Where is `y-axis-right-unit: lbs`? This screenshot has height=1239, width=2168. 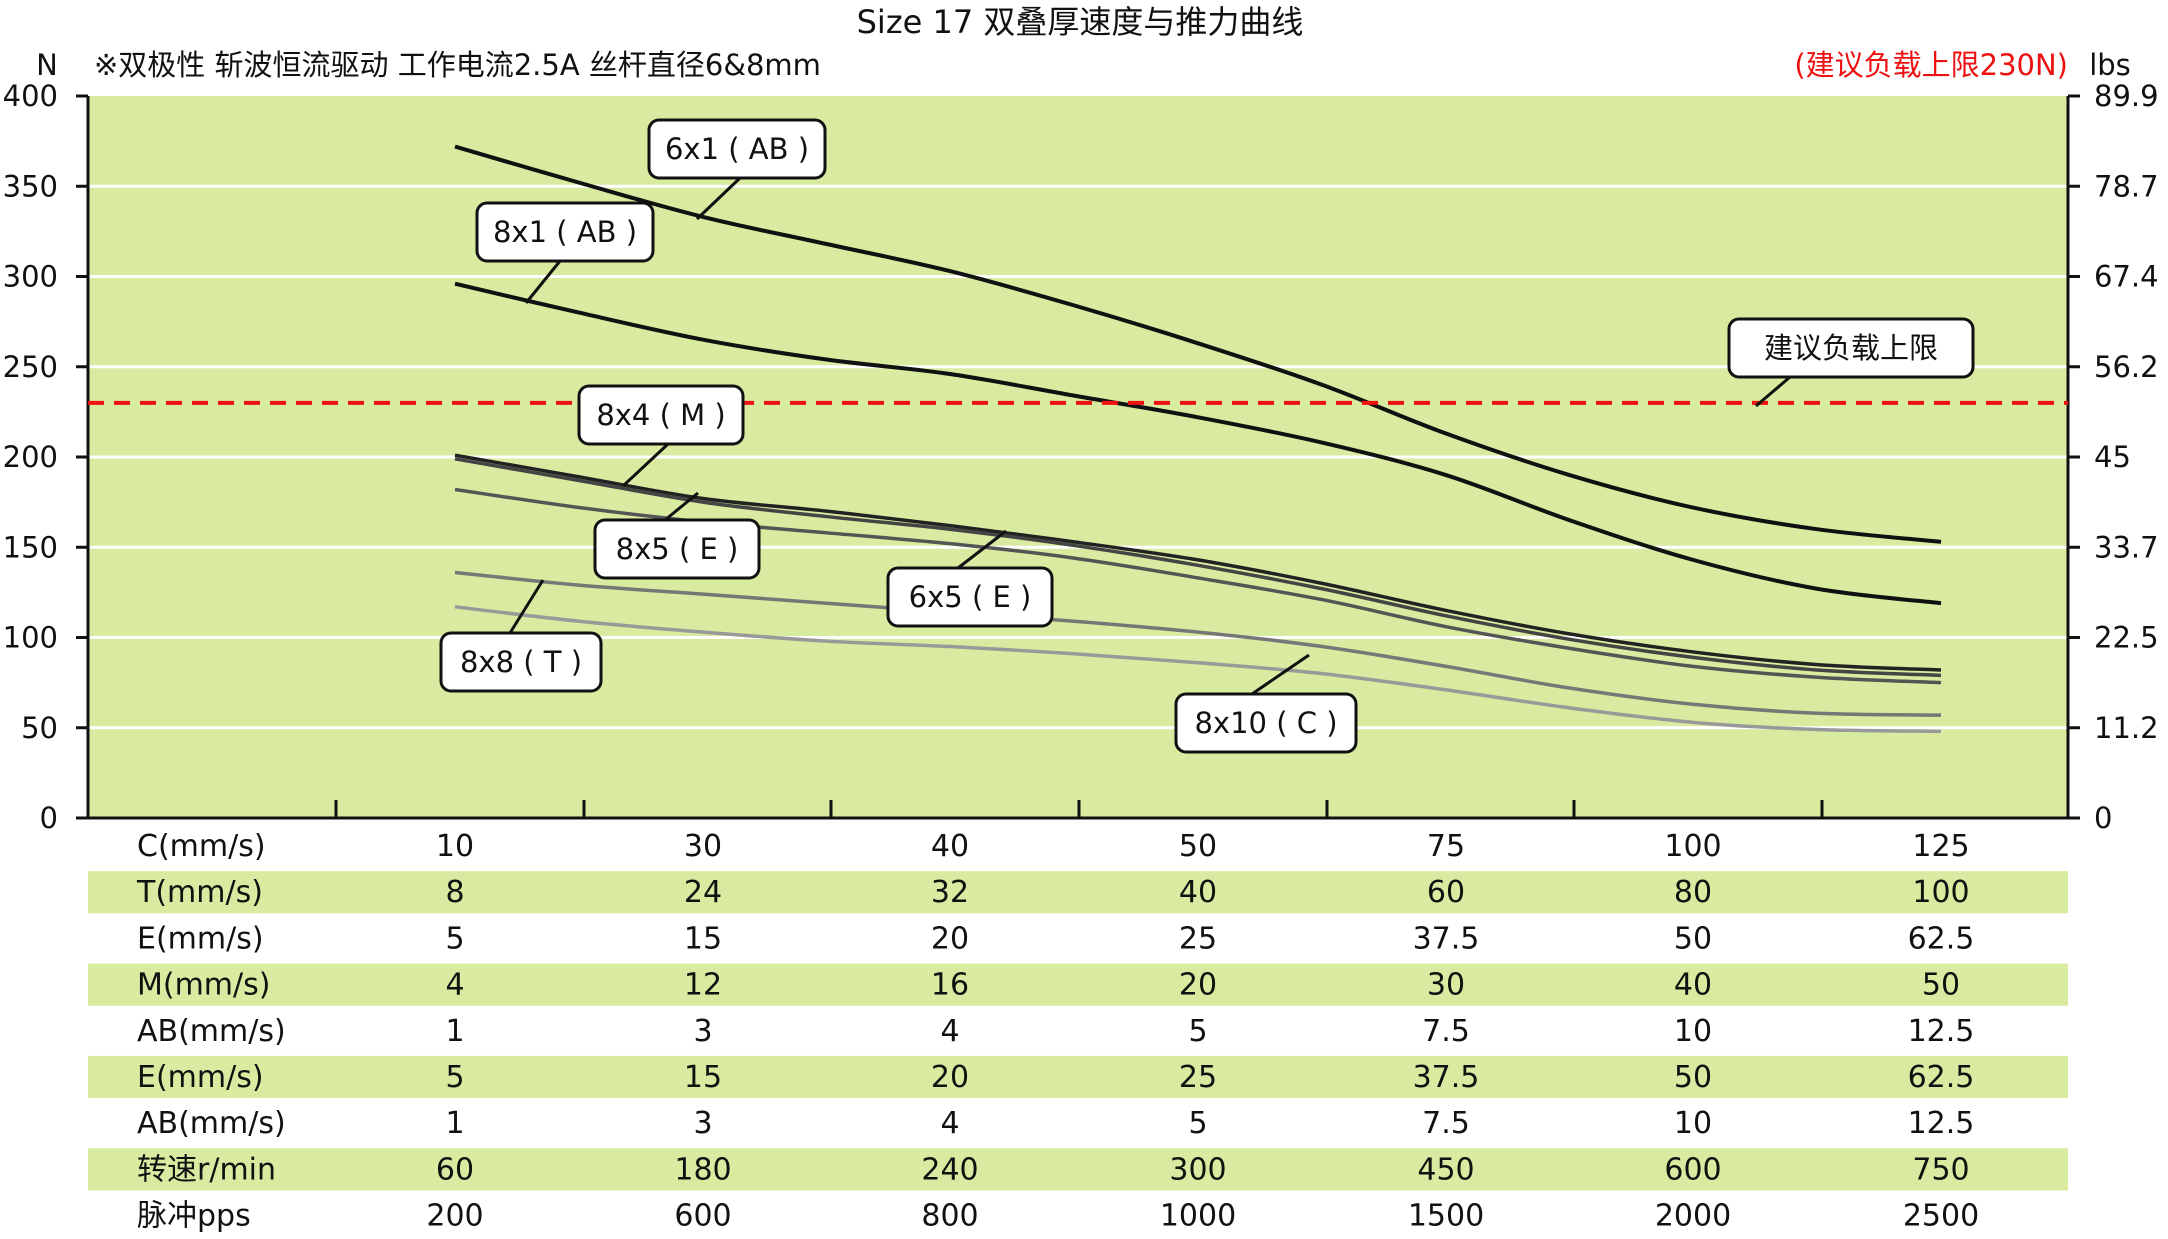
y-axis-right-unit: lbs is located at coordinates (2110, 65).